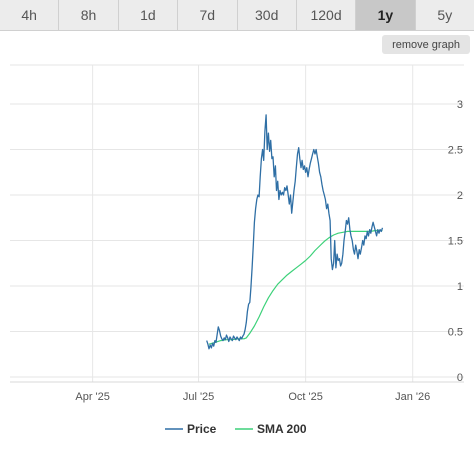 Image resolution: width=474 pixels, height=455 pixels. I want to click on y-tick-label: 3, so click(460, 105).